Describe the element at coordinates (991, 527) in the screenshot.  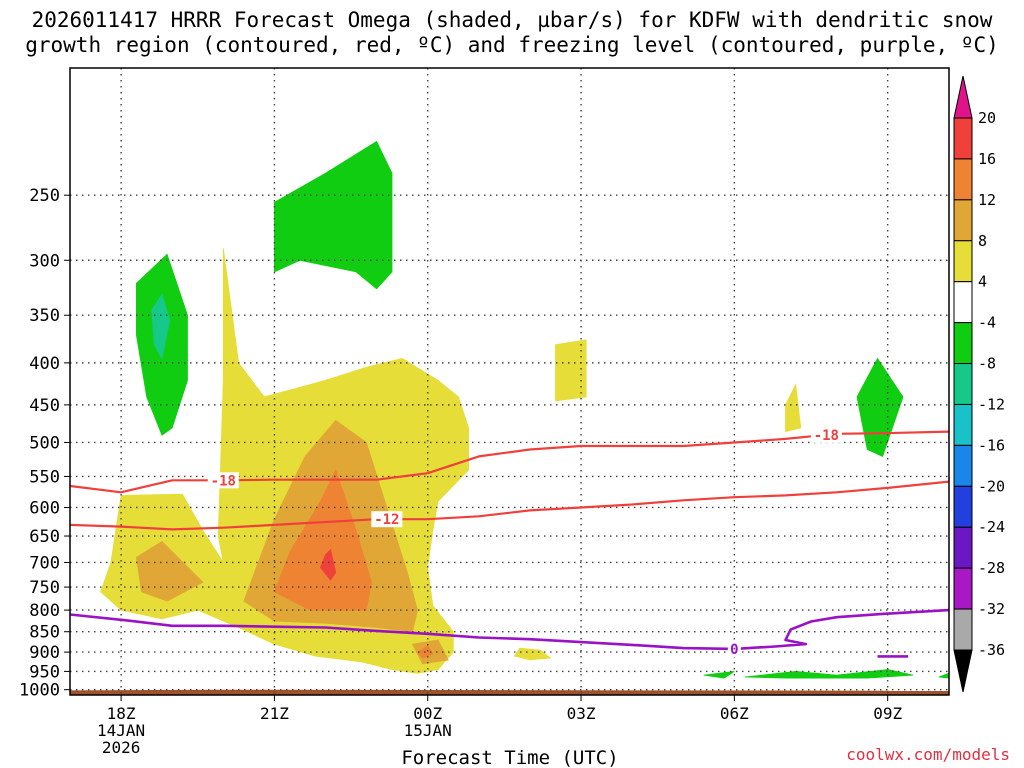
I see `colorbar-level--24: -24` at that location.